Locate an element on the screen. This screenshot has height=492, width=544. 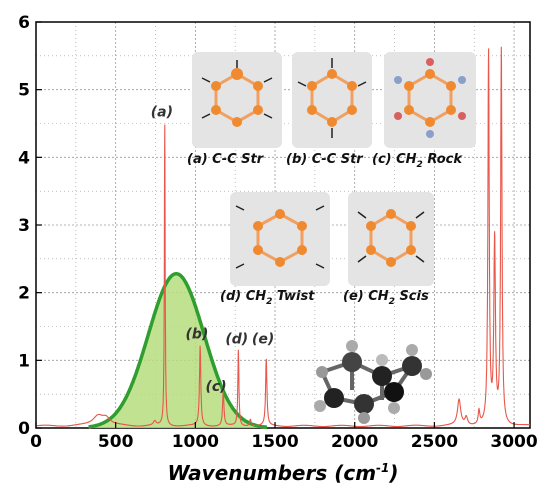
mode-label-c: (c) CH2 Rock is located at coordinates (417, 161).